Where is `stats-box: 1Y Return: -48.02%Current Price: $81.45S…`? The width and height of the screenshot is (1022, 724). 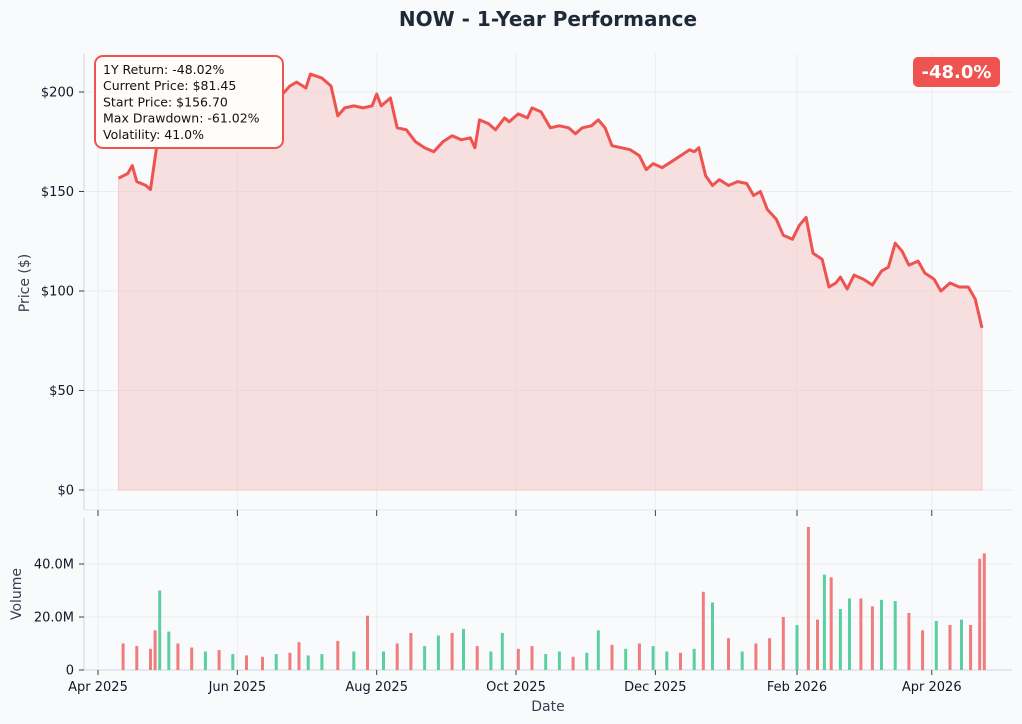
stats-box: 1Y Return: -48.02%Current Price: $81.45S… is located at coordinates (189, 102).